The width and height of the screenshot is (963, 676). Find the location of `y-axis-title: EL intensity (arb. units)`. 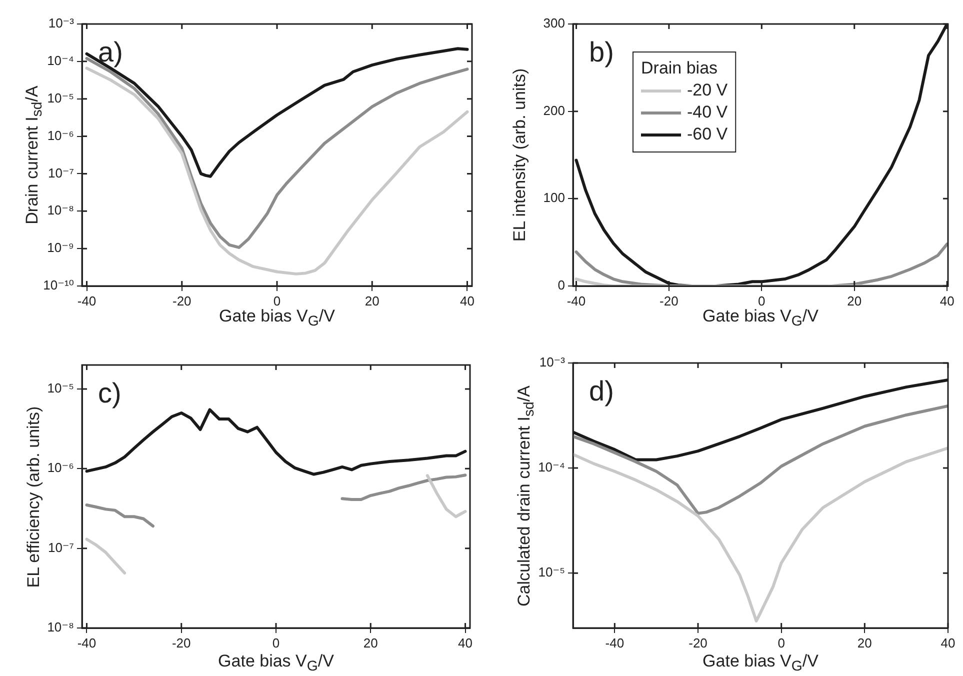

y-axis-title: EL intensity (arb. units) is located at coordinates (520, 155).